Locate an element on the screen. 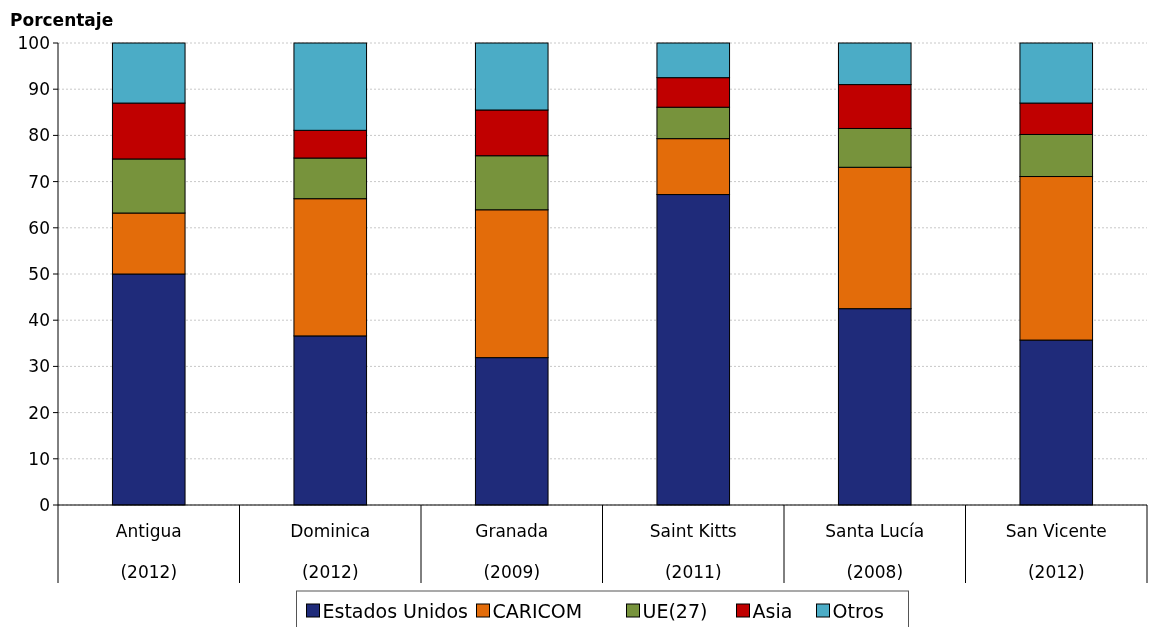  legend-label: Asia is located at coordinates (772, 610).